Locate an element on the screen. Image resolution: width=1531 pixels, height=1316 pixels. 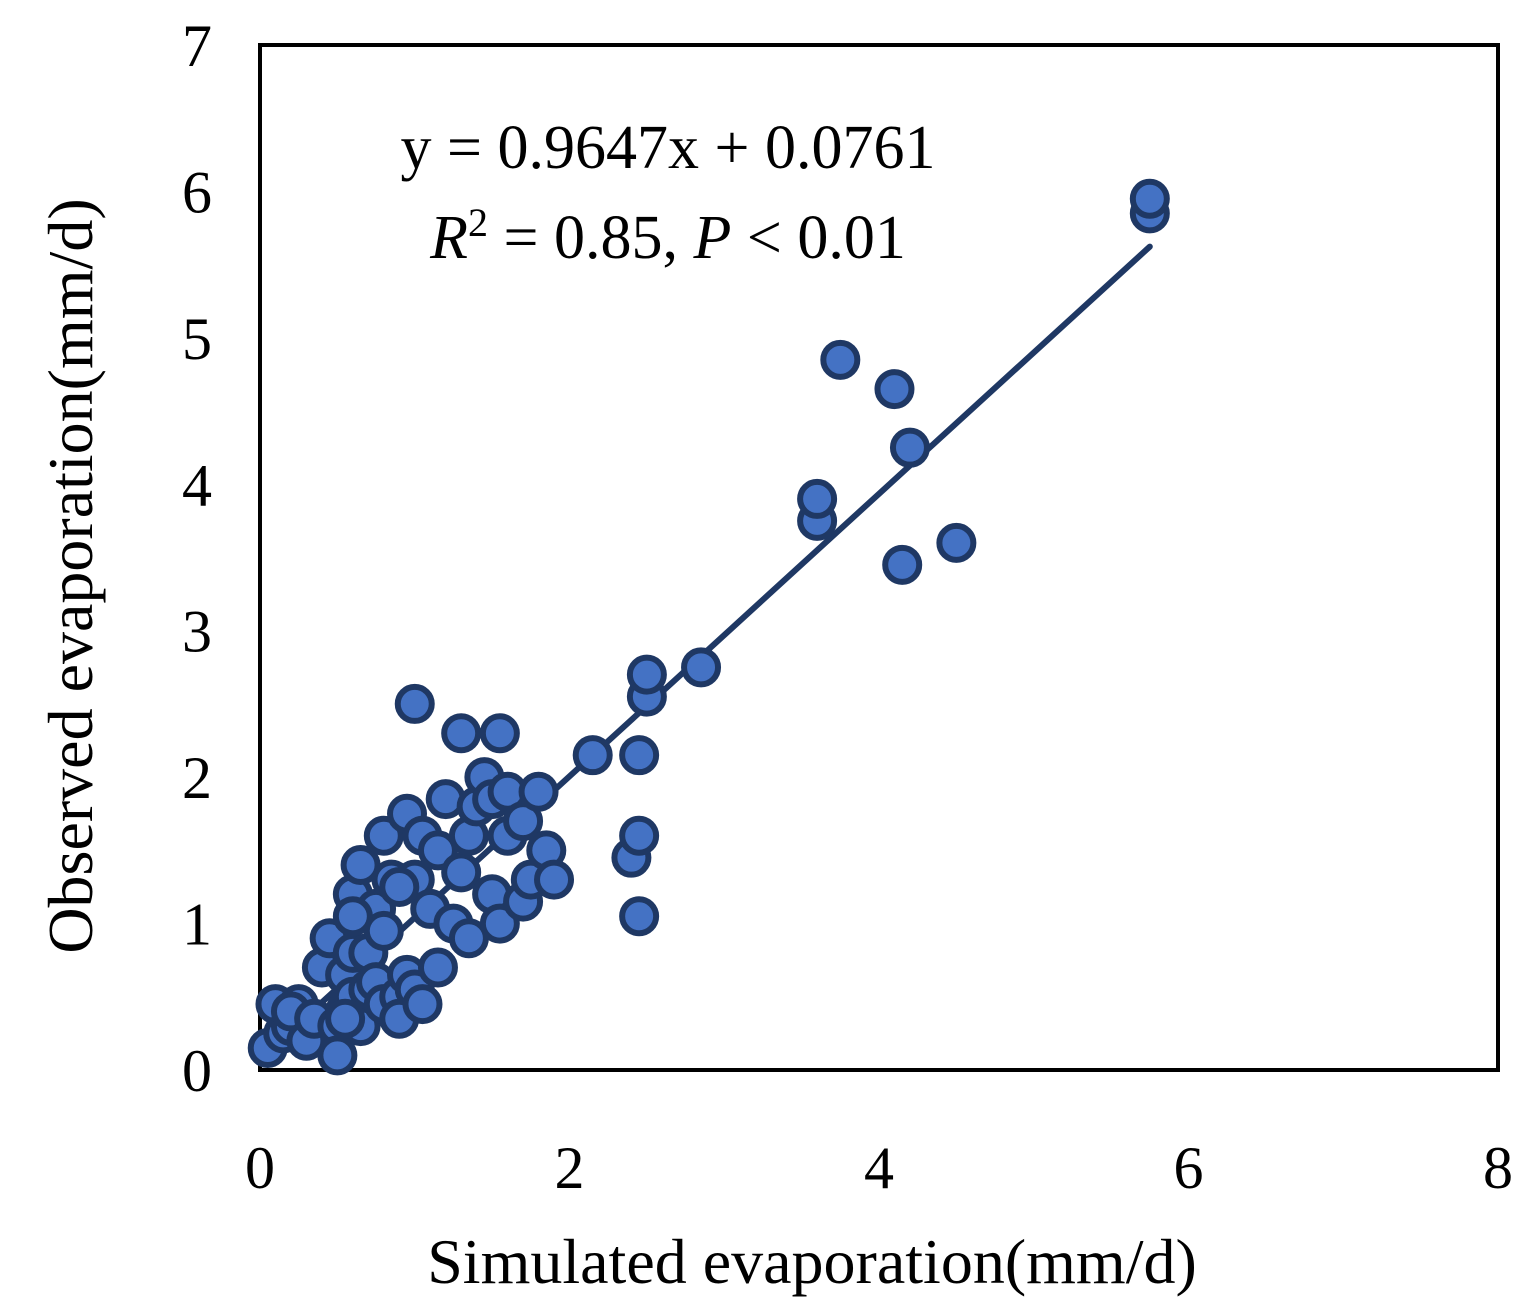
x-tick-label-4: 8 is located at coordinates (1498, 1168).